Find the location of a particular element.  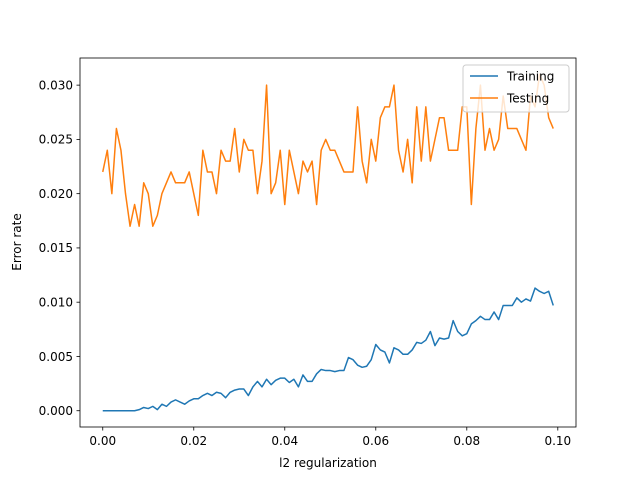

y-axis-label: Error rate is located at coordinates (17, 241).